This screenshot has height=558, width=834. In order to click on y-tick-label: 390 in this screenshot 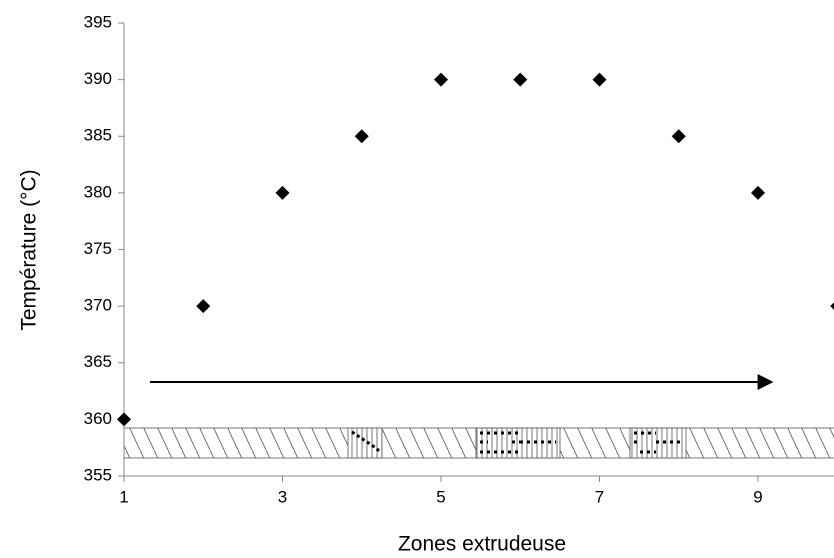, I will do `click(98, 78)`.